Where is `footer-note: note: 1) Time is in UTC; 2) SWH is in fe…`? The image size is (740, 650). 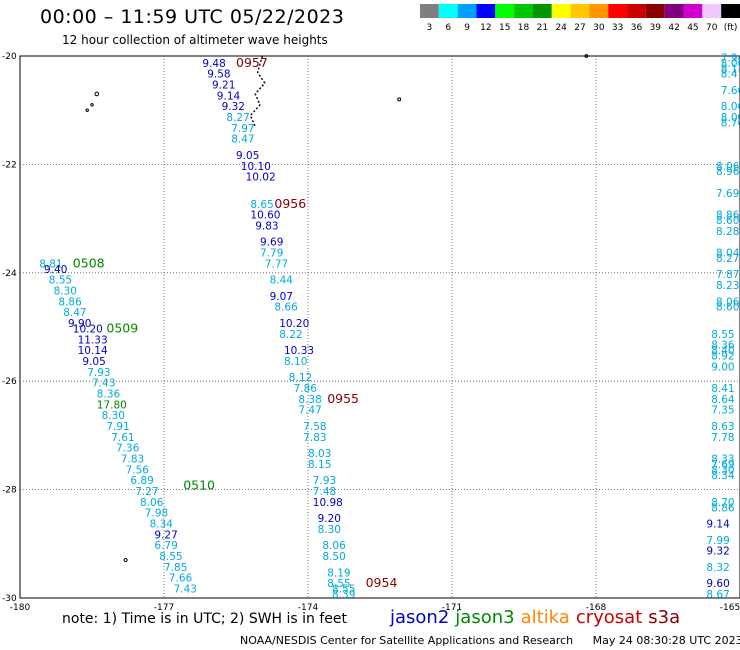 footer-note: note: 1) Time is in UTC; 2) SWH is in fe… is located at coordinates (205, 619).